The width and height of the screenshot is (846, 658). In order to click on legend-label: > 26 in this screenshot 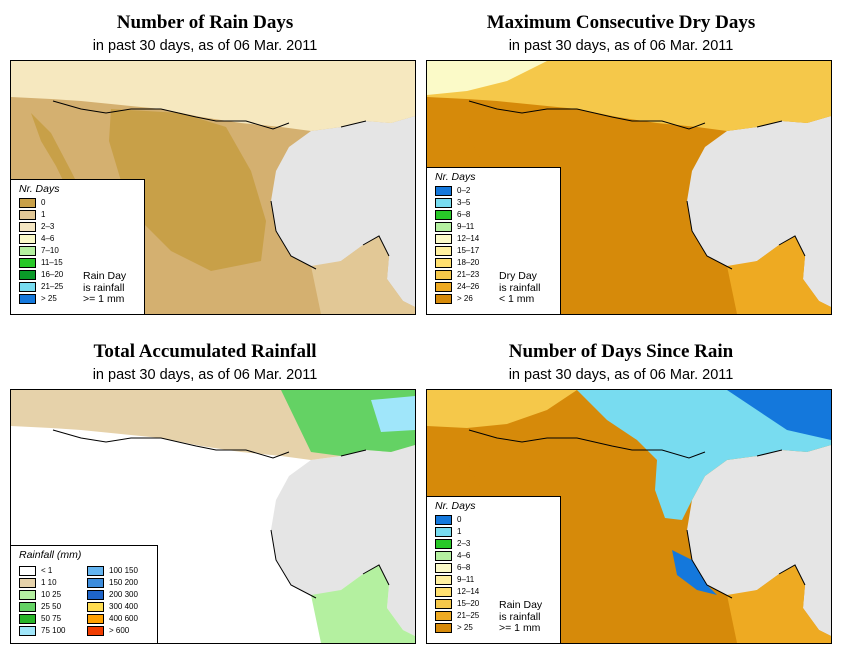, I will do `click(465, 298)`.